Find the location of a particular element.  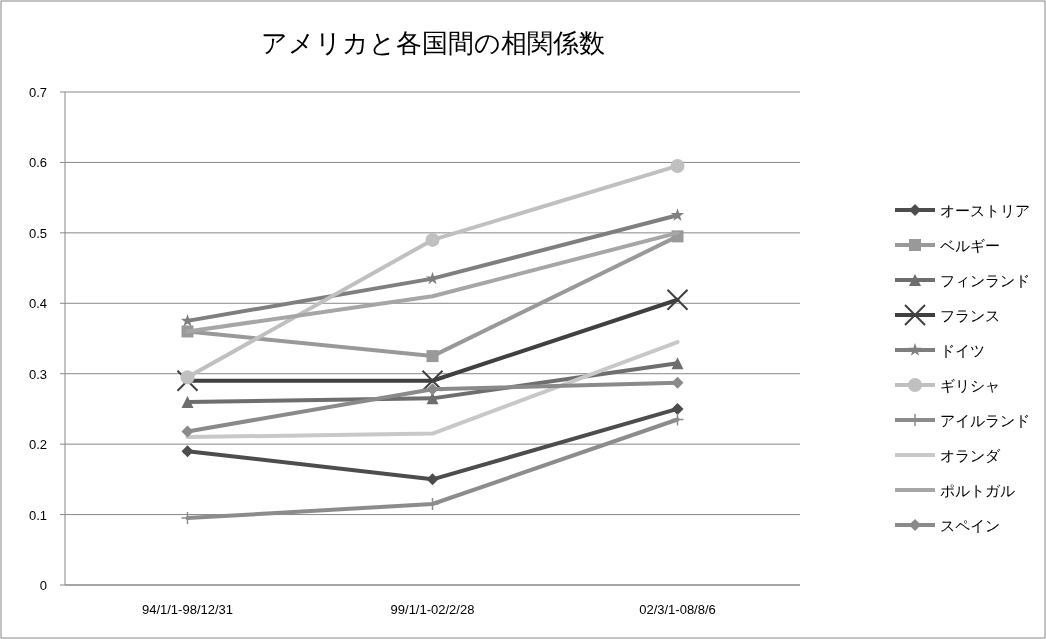

y-tick-label: 0.3 is located at coordinates (37, 374).